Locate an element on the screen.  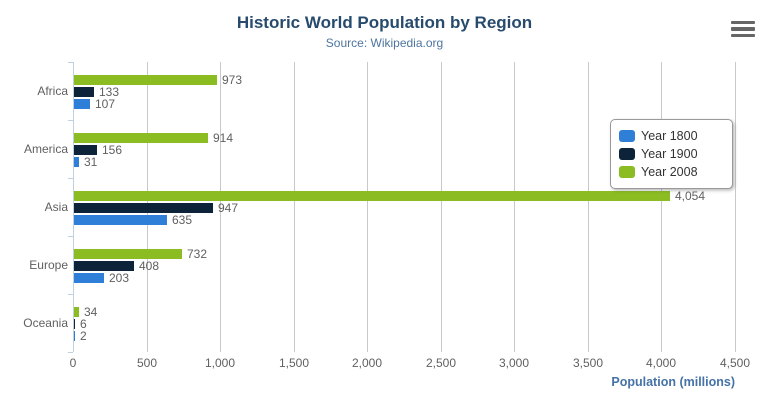
bar-europe-year-1900 is located at coordinates (104, 266).